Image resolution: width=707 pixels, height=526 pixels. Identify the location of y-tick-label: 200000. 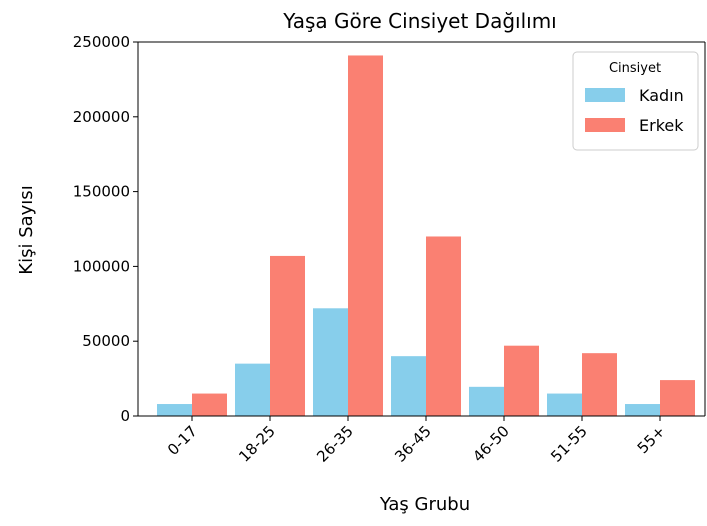
(101, 117).